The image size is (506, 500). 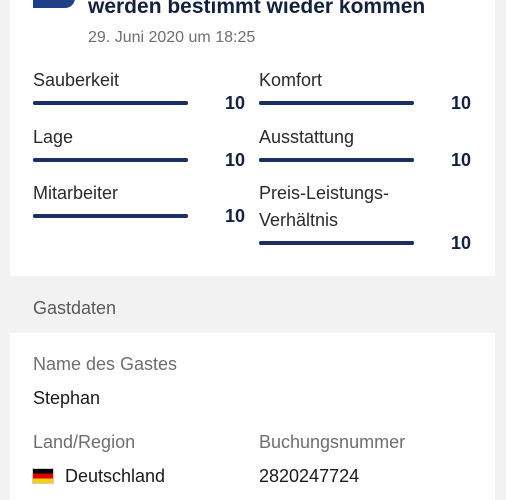 I want to click on review-title: werden bestimmt wieder kommen, so click(x=257, y=9).